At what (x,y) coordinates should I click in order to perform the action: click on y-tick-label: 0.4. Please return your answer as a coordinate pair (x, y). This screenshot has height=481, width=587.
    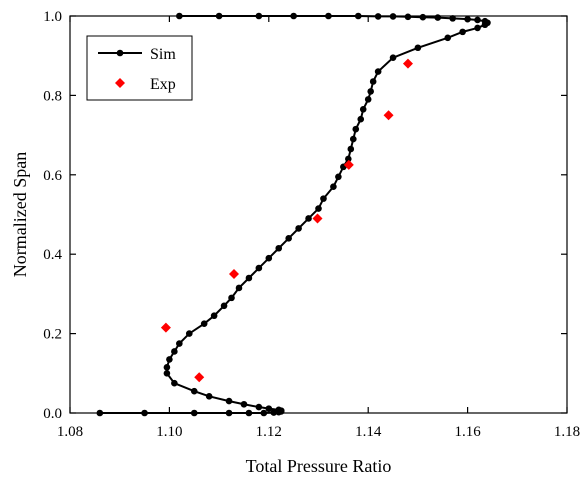
    Looking at the image, I should click on (52, 255).